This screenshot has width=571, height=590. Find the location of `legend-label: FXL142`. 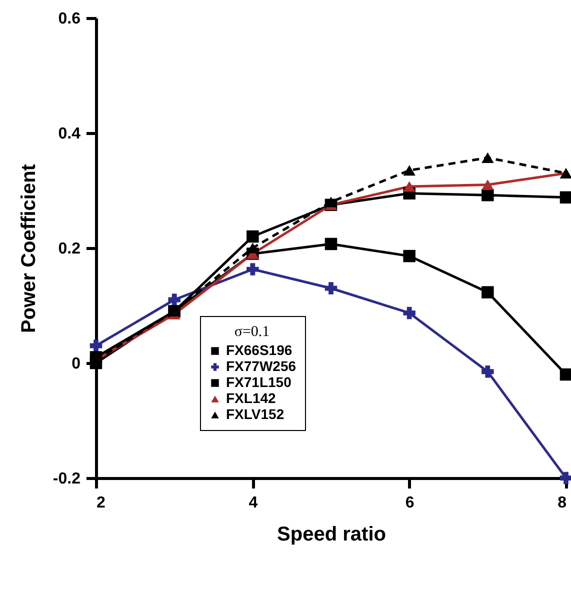

legend-label: FXL142 is located at coordinates (251, 398).